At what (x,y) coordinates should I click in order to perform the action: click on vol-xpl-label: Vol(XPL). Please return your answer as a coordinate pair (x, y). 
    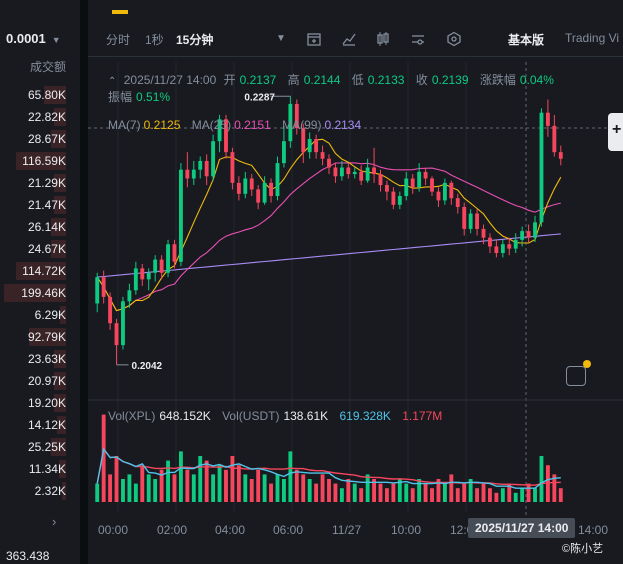
    Looking at the image, I should click on (132, 416).